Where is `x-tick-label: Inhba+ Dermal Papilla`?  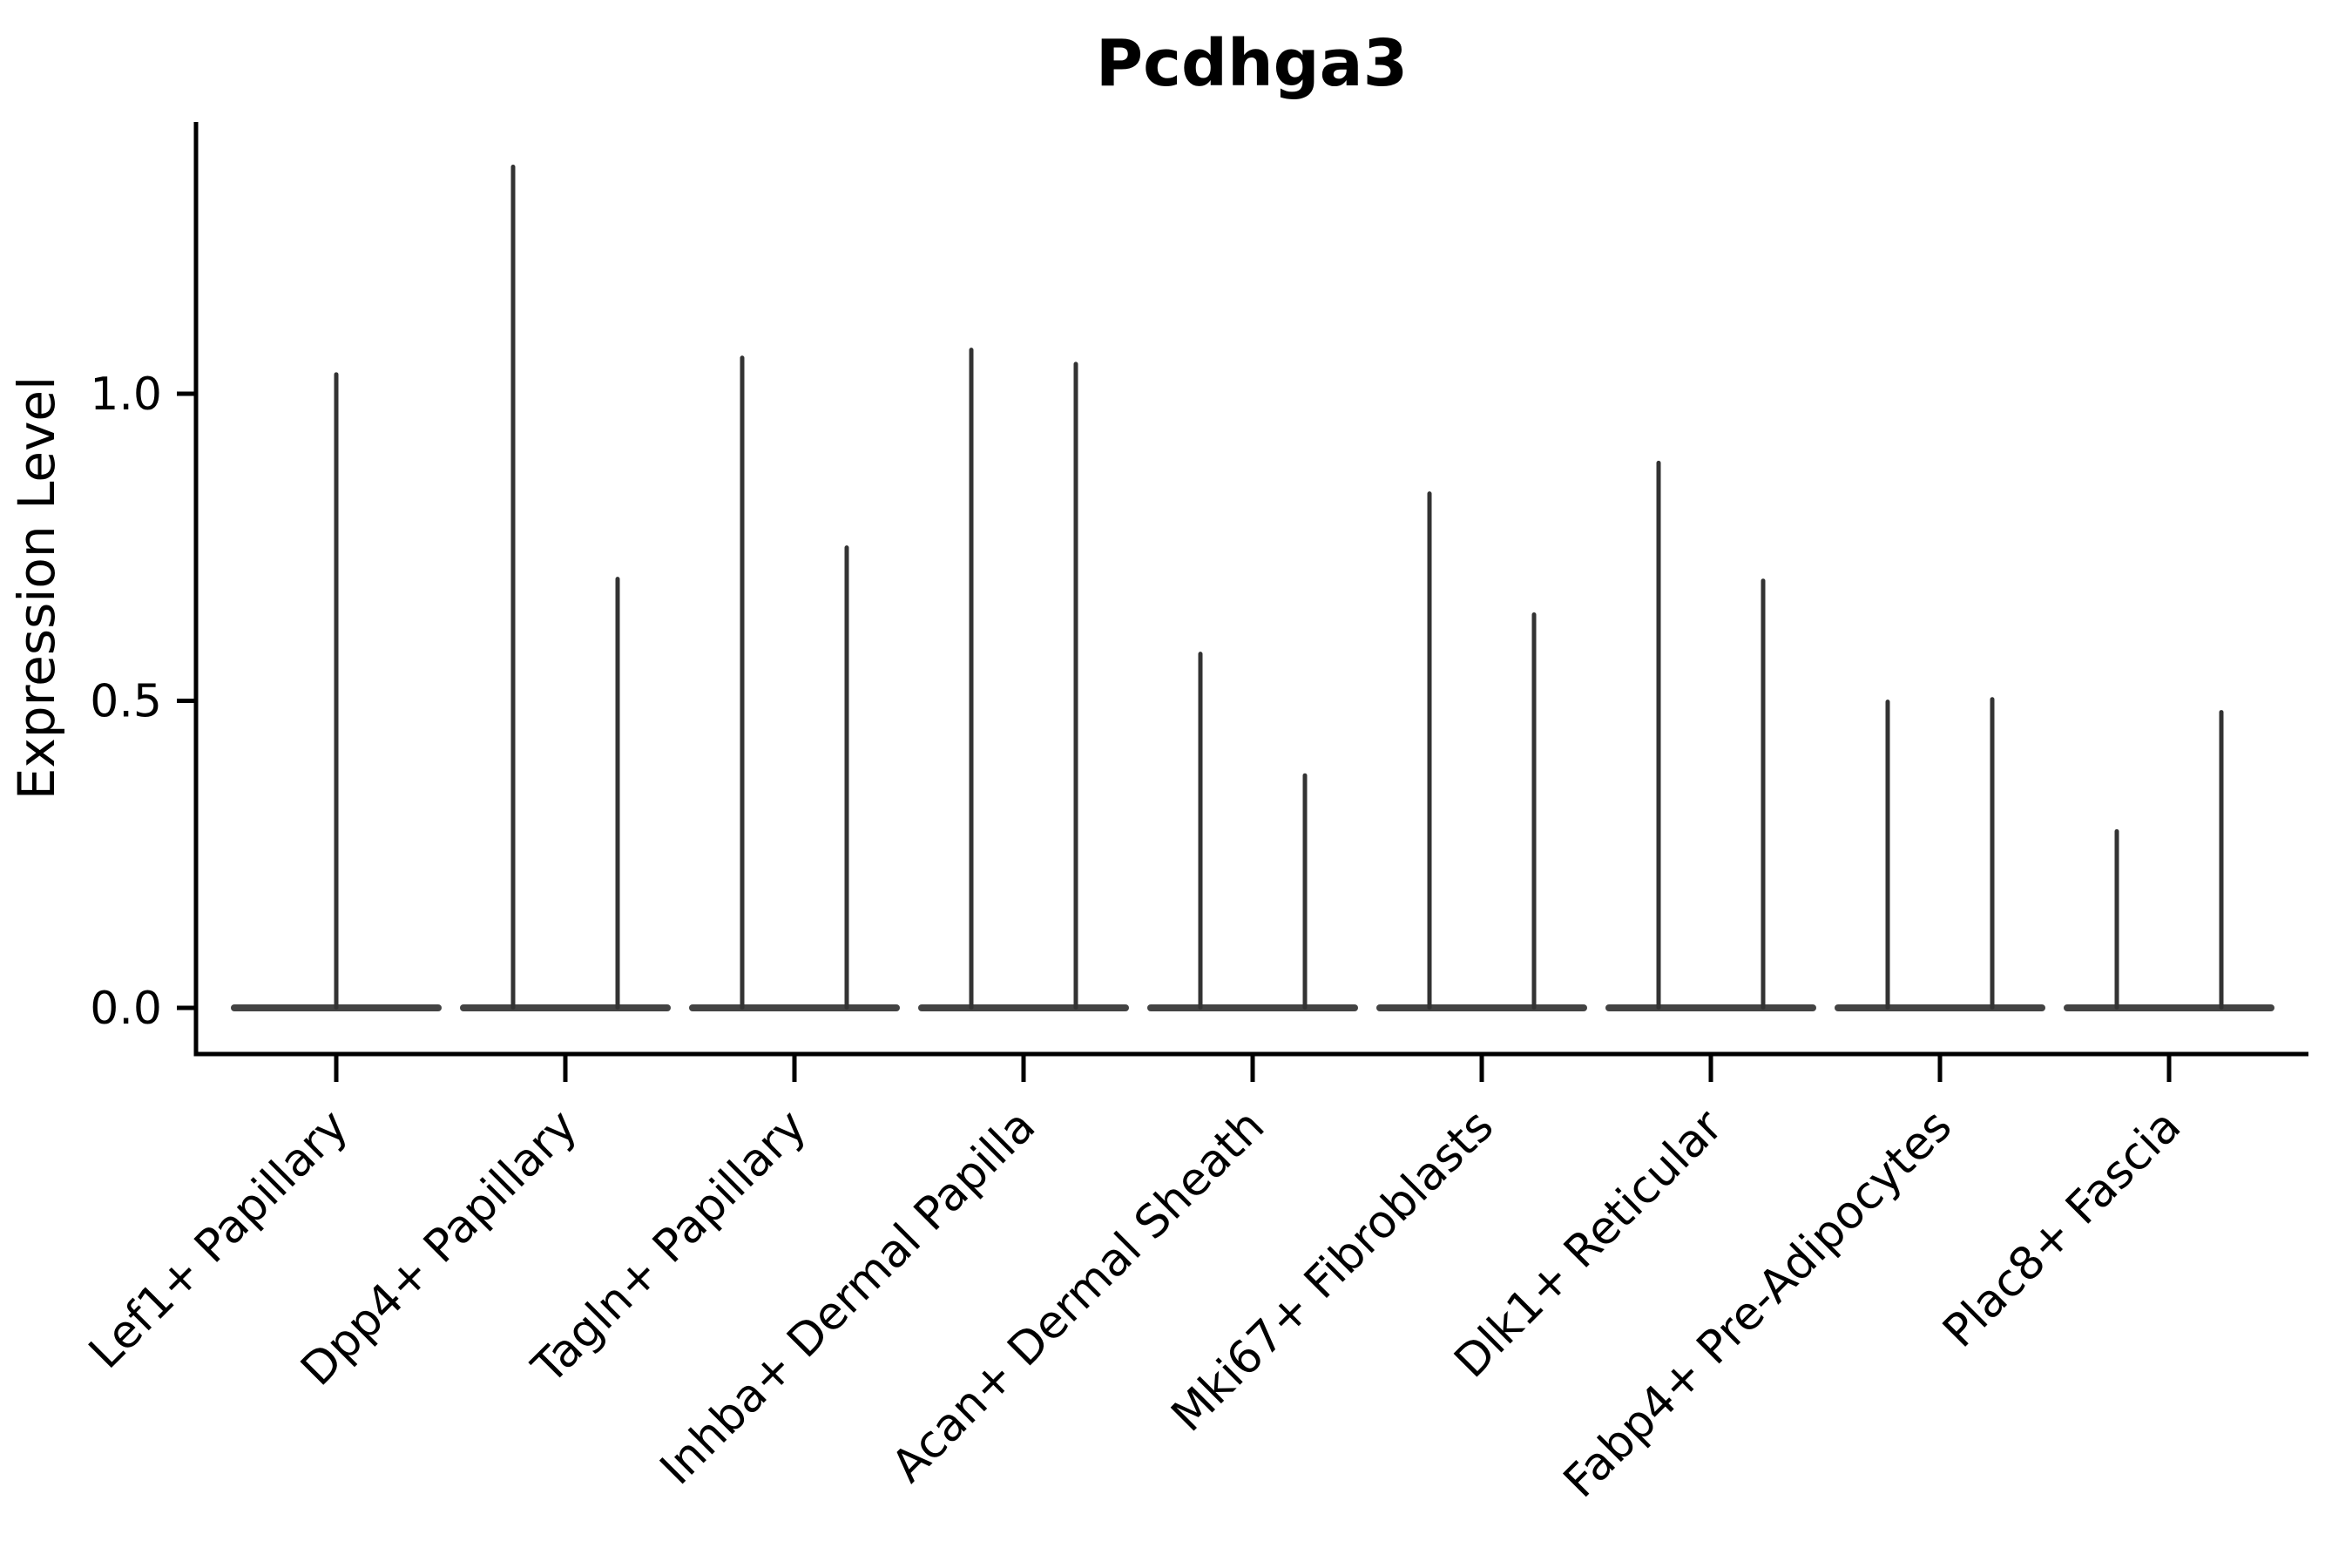
x-tick-label: Inhba+ Dermal Papilla is located at coordinates (848, 1297).